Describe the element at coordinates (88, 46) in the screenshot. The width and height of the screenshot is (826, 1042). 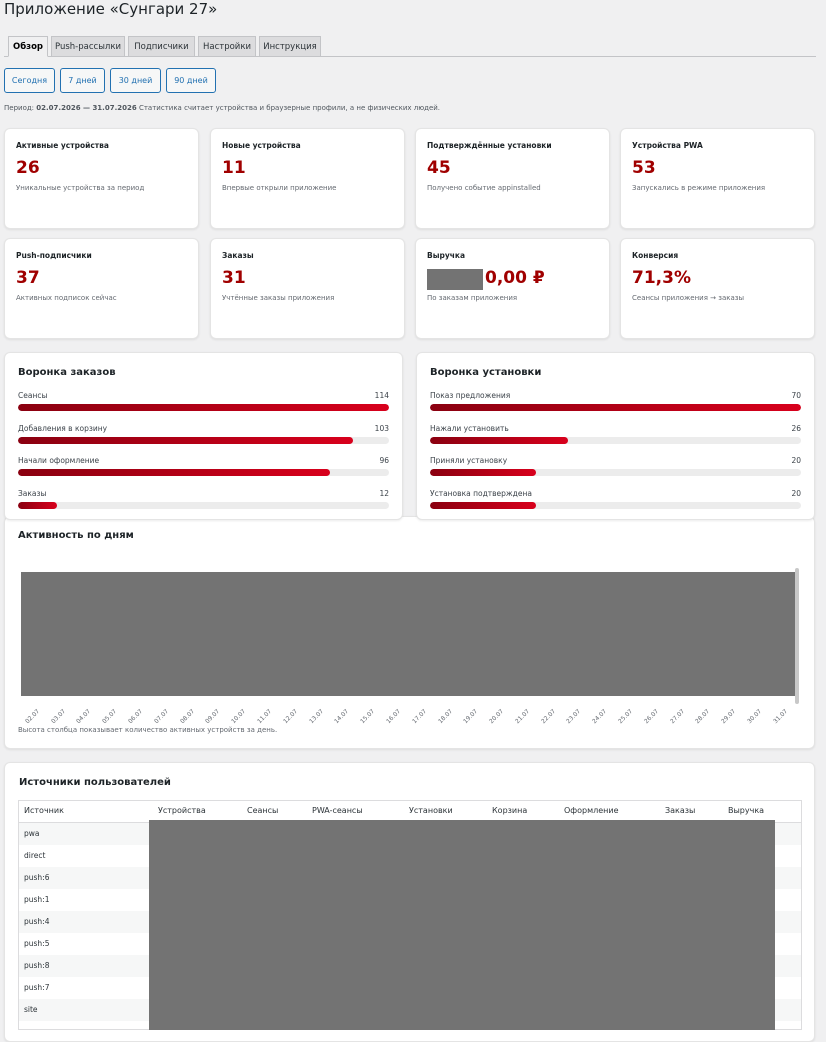
I see `tab: Push-рассылки` at that location.